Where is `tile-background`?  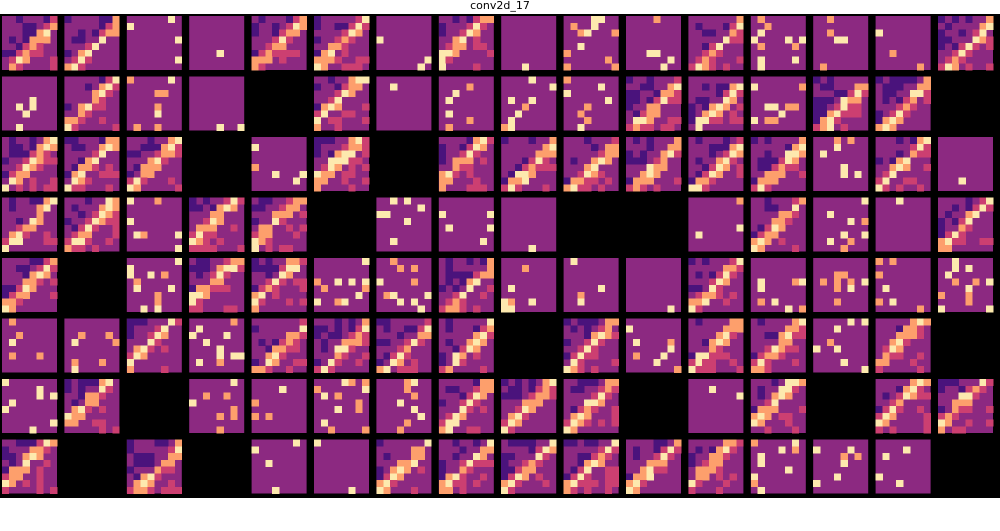 tile-background is located at coordinates (341, 466).